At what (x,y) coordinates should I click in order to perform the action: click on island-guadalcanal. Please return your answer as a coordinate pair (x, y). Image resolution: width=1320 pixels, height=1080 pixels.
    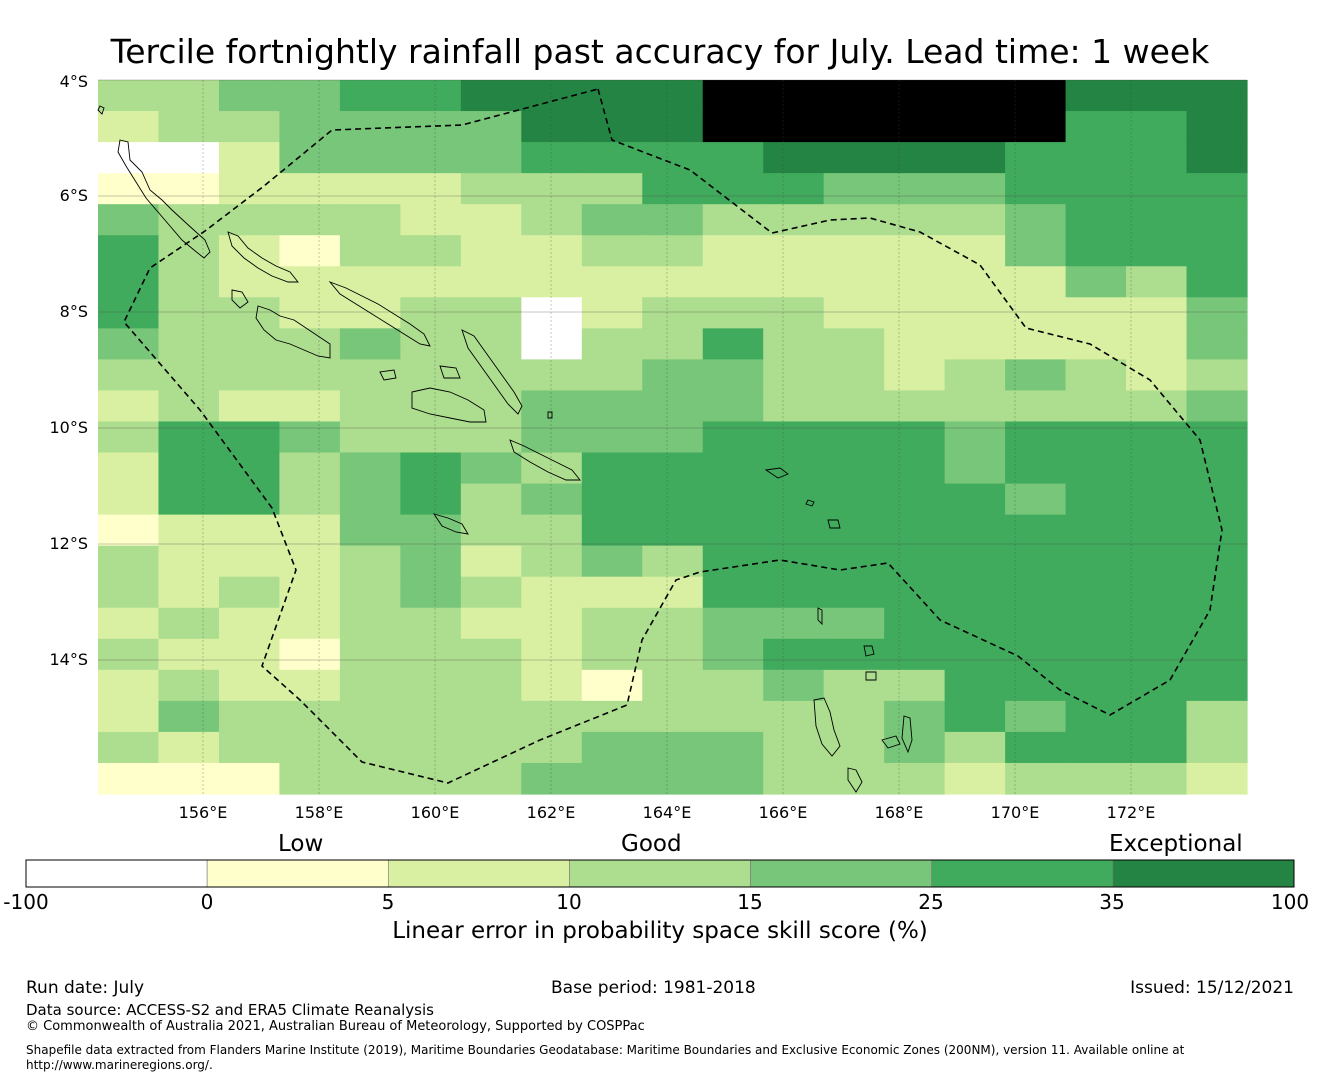
    Looking at the image, I should click on (449, 405).